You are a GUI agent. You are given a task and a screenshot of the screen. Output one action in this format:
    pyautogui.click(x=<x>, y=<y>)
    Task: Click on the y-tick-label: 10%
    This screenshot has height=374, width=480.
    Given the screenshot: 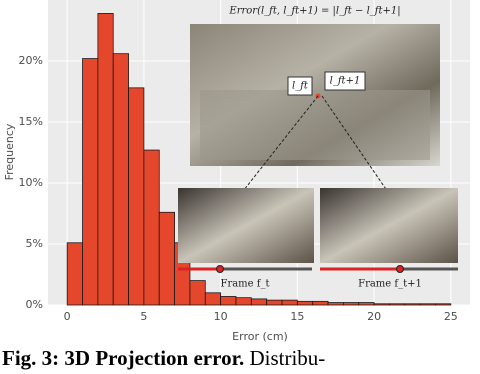 What is the action you would take?
    pyautogui.click(x=31, y=182)
    